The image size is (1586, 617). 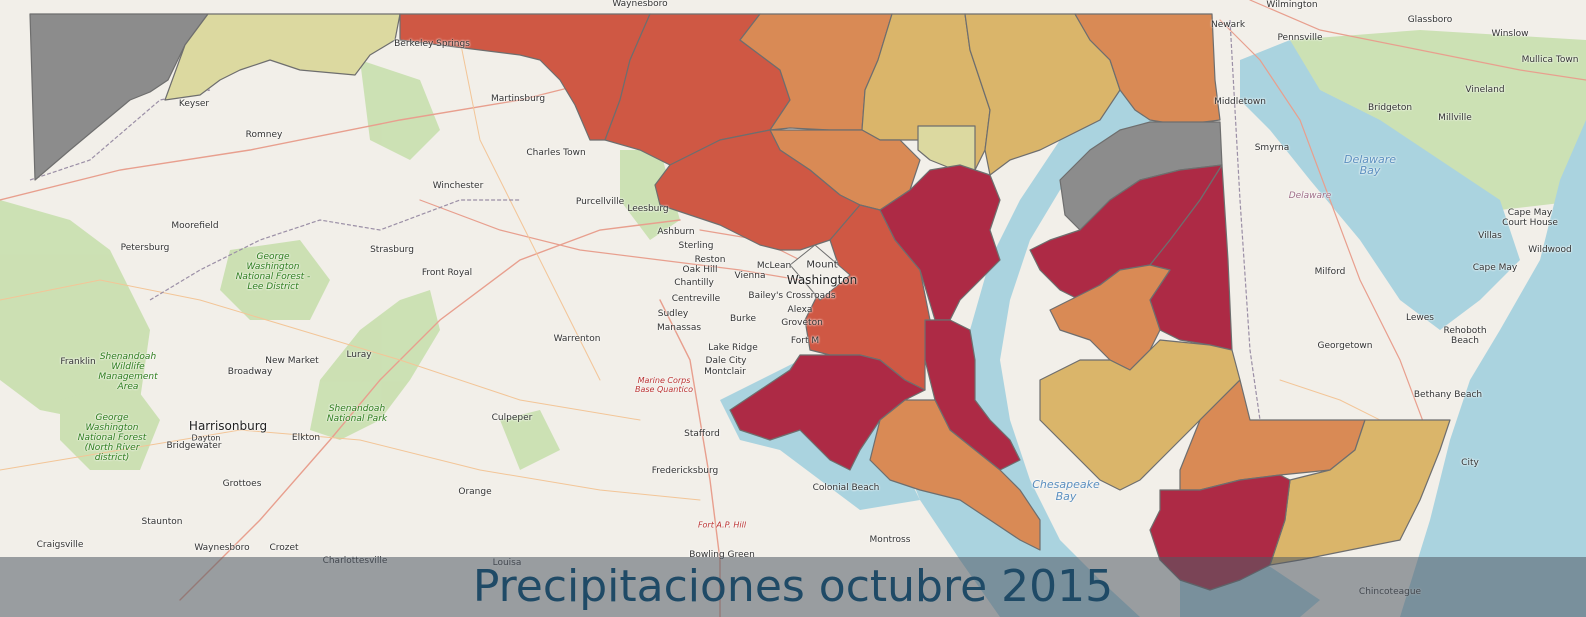 What do you see at coordinates (282, 57) in the screenshot?
I see `county-allegany` at bounding box center [282, 57].